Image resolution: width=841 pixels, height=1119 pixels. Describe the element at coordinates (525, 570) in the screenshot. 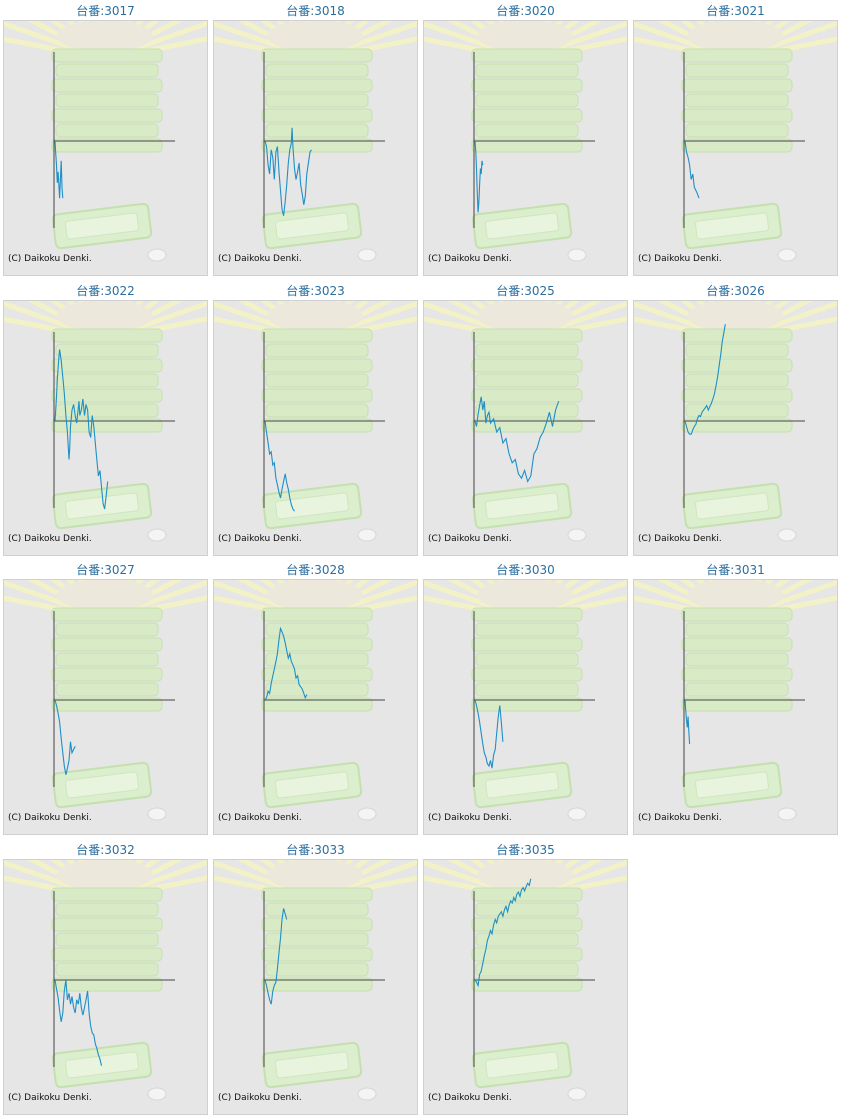

I see `machine-number-link: 台番:3030` at that location.